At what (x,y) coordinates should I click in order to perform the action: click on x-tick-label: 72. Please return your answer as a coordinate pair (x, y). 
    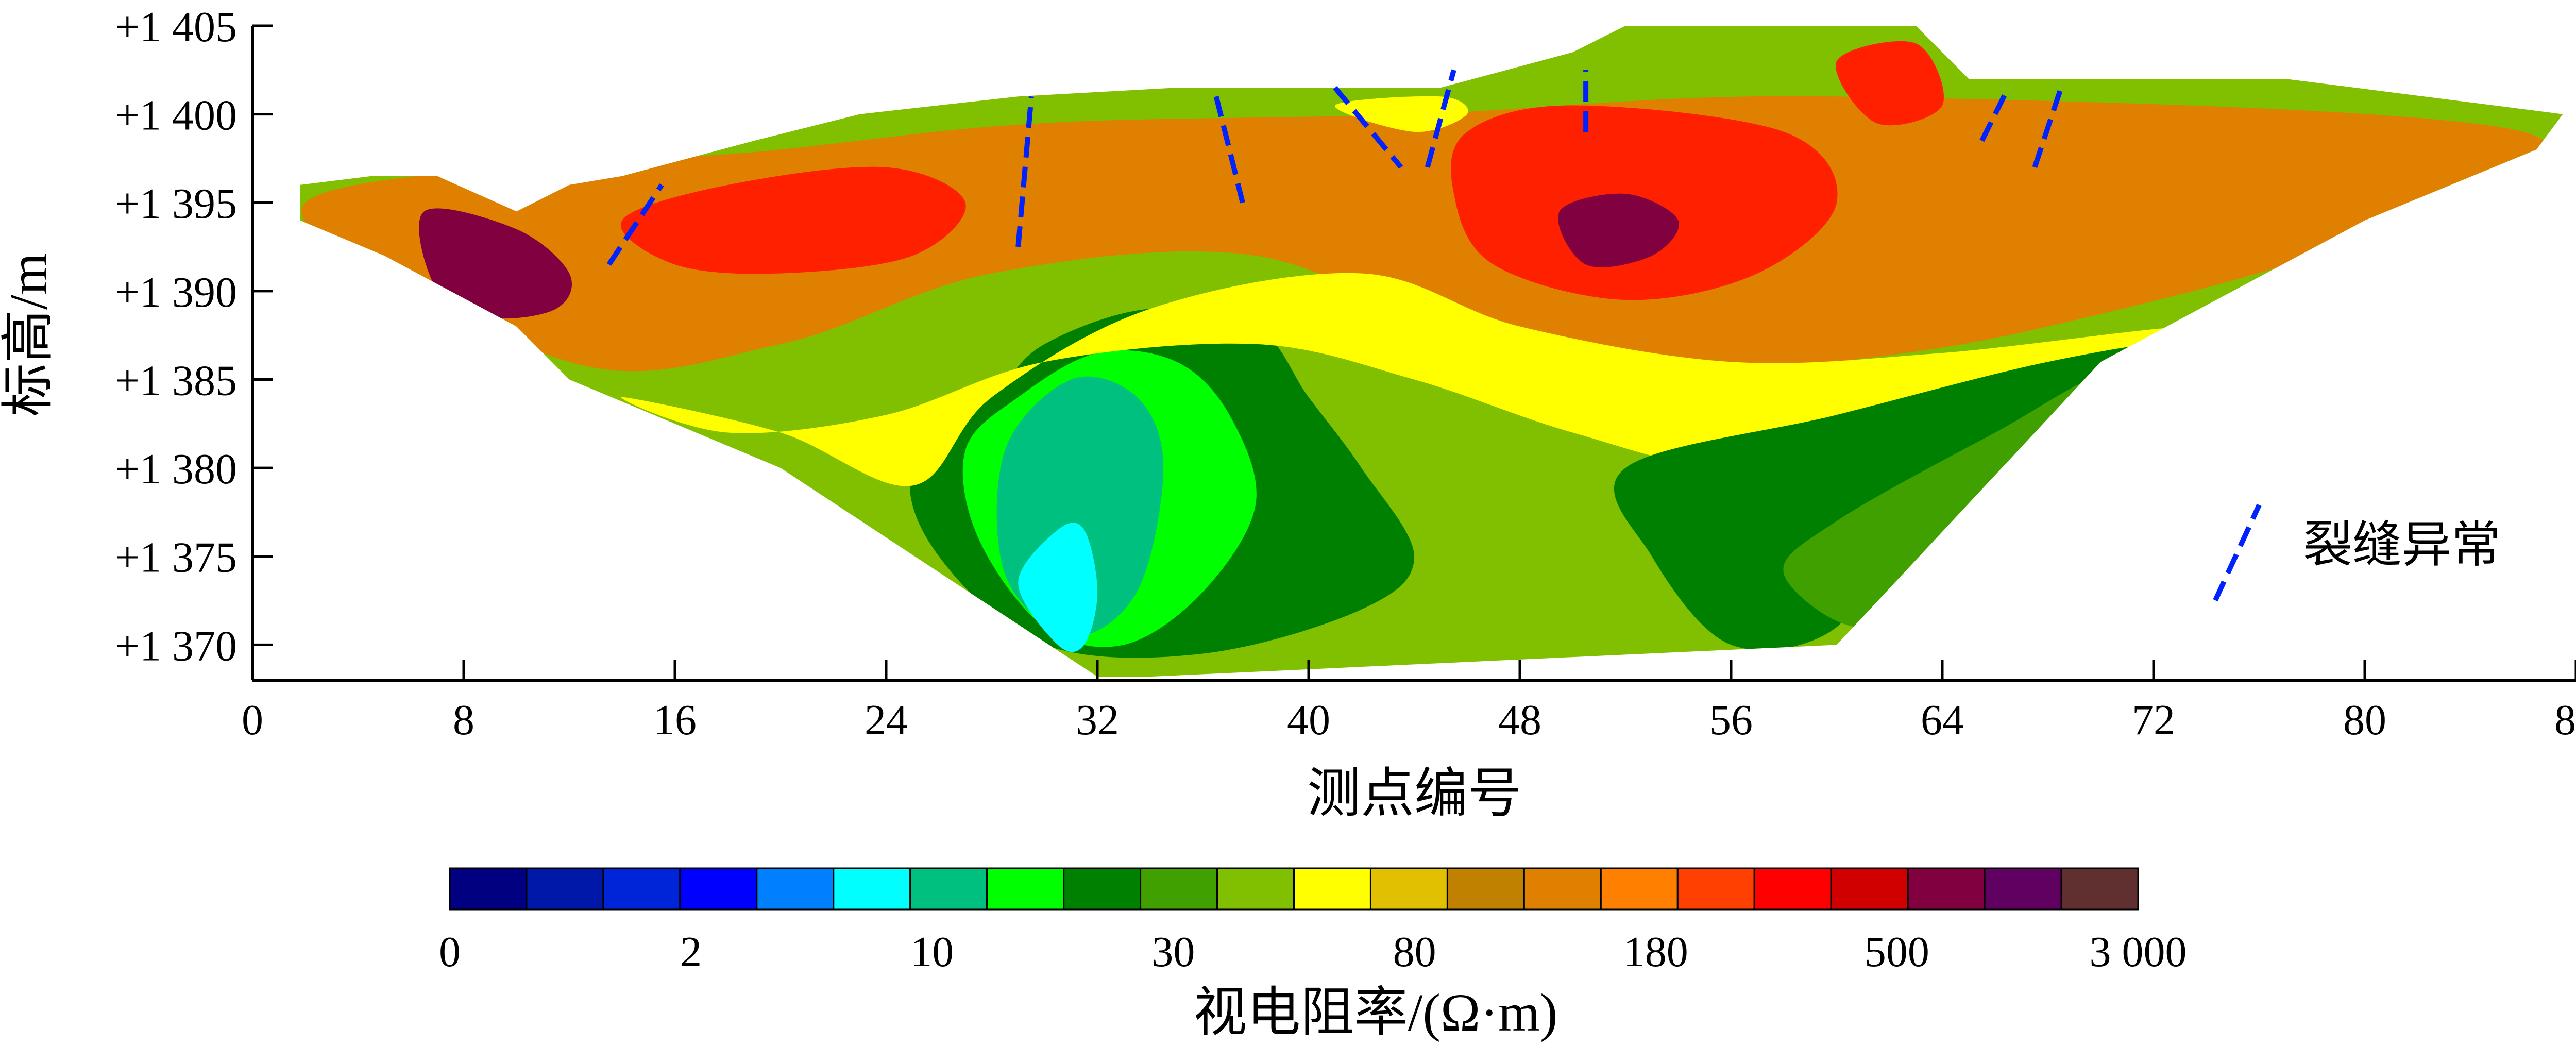
    Looking at the image, I should click on (2153, 720).